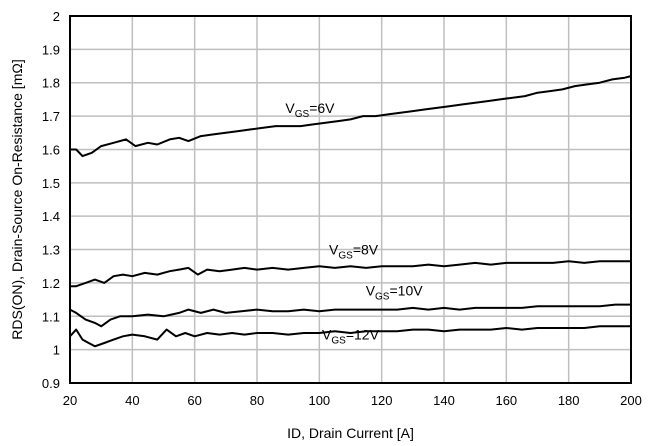  Describe the element at coordinates (51, 149) in the screenshot. I see `y-tick-label: 1.6` at that location.